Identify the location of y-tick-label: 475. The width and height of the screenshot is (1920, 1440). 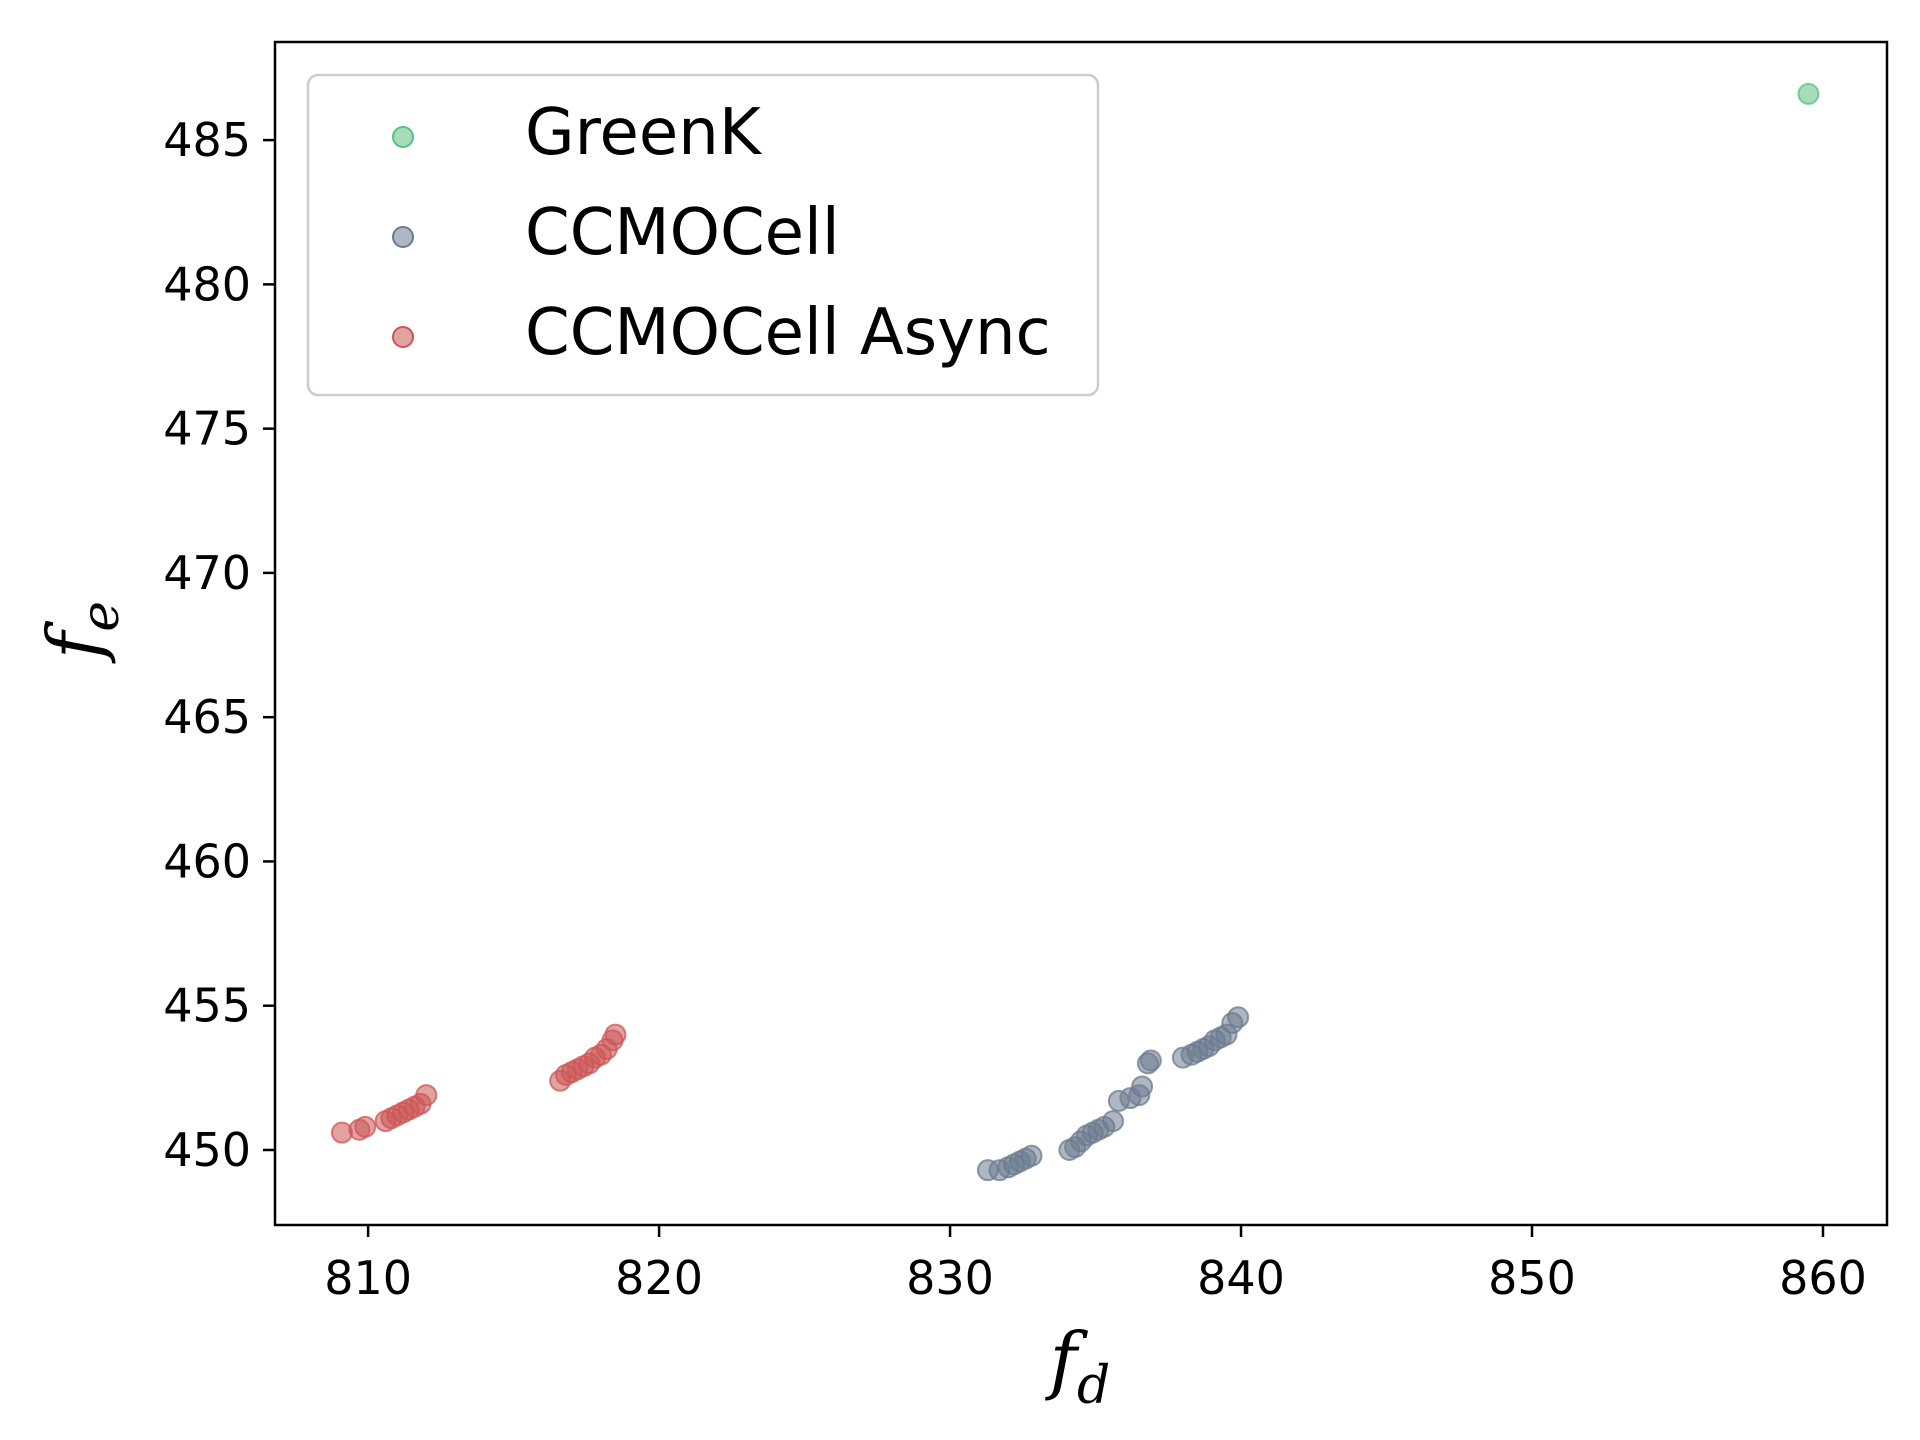
(207, 429).